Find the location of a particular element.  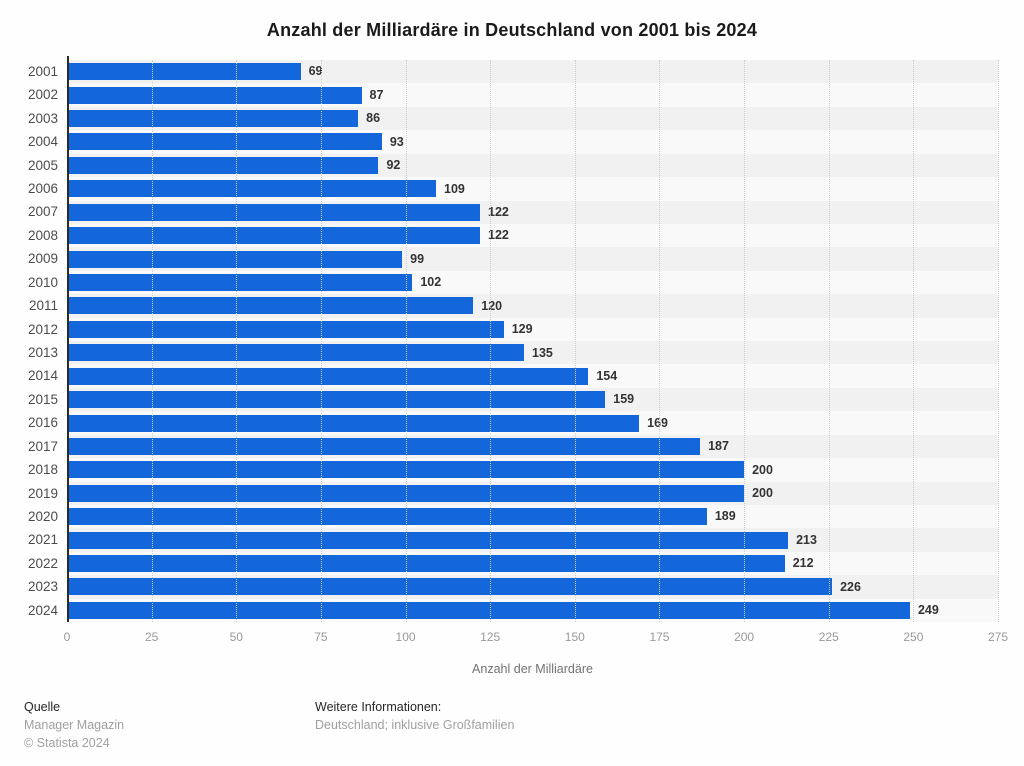

x-tick-label: 200 is located at coordinates (744, 637).